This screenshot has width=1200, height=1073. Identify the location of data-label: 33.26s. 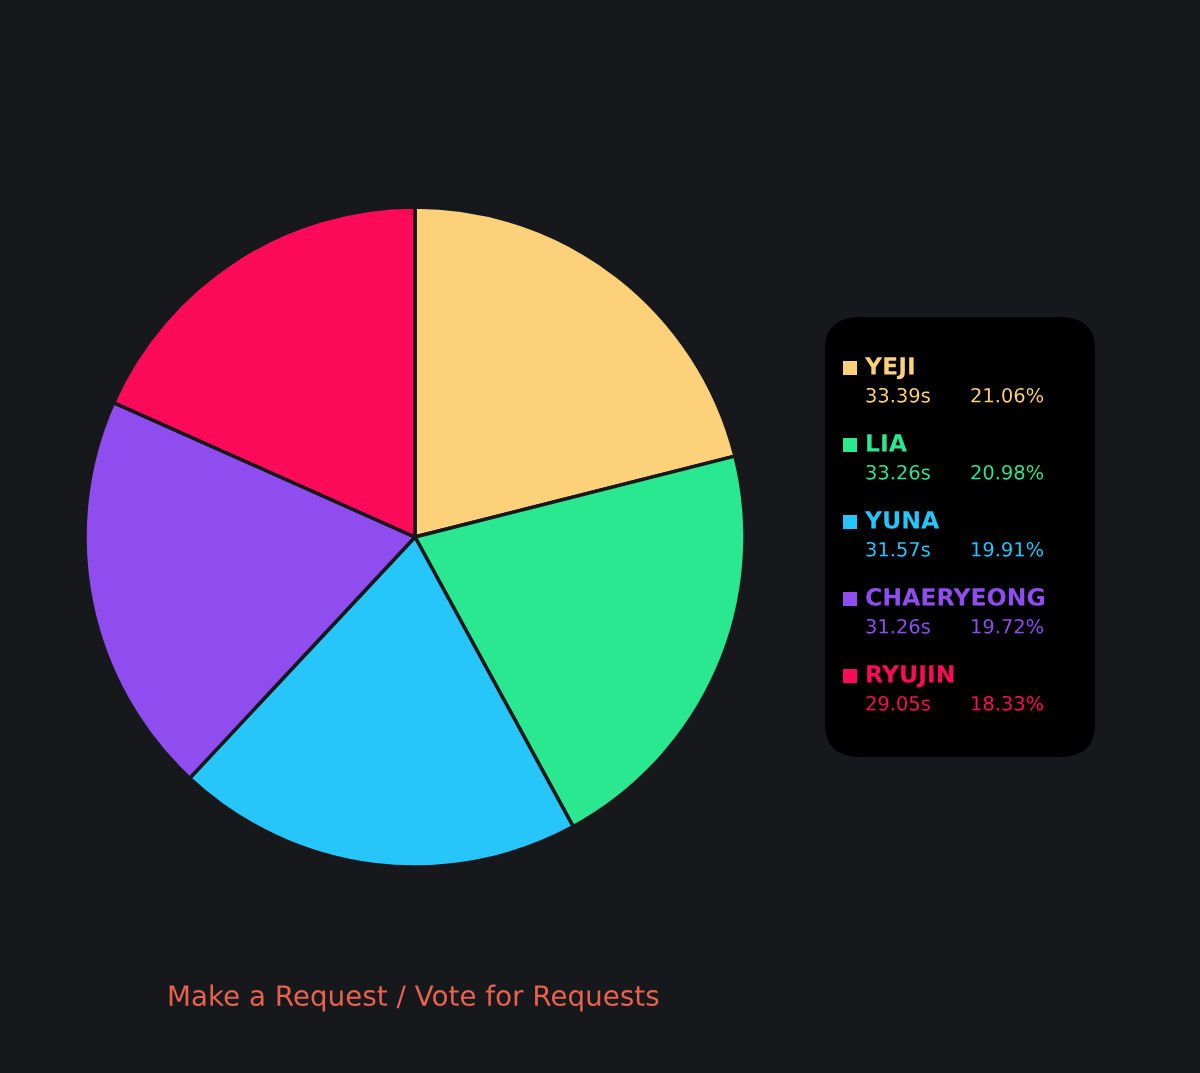
(898, 472).